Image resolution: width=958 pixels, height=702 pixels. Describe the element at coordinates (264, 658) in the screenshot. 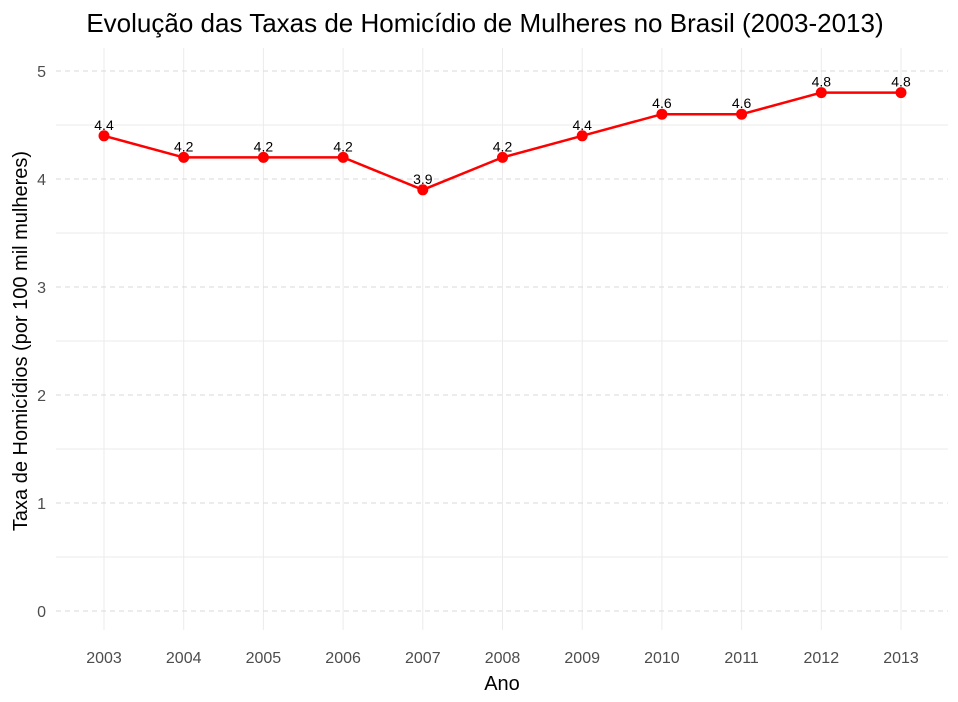

I see `x-tick-label: 2005` at that location.